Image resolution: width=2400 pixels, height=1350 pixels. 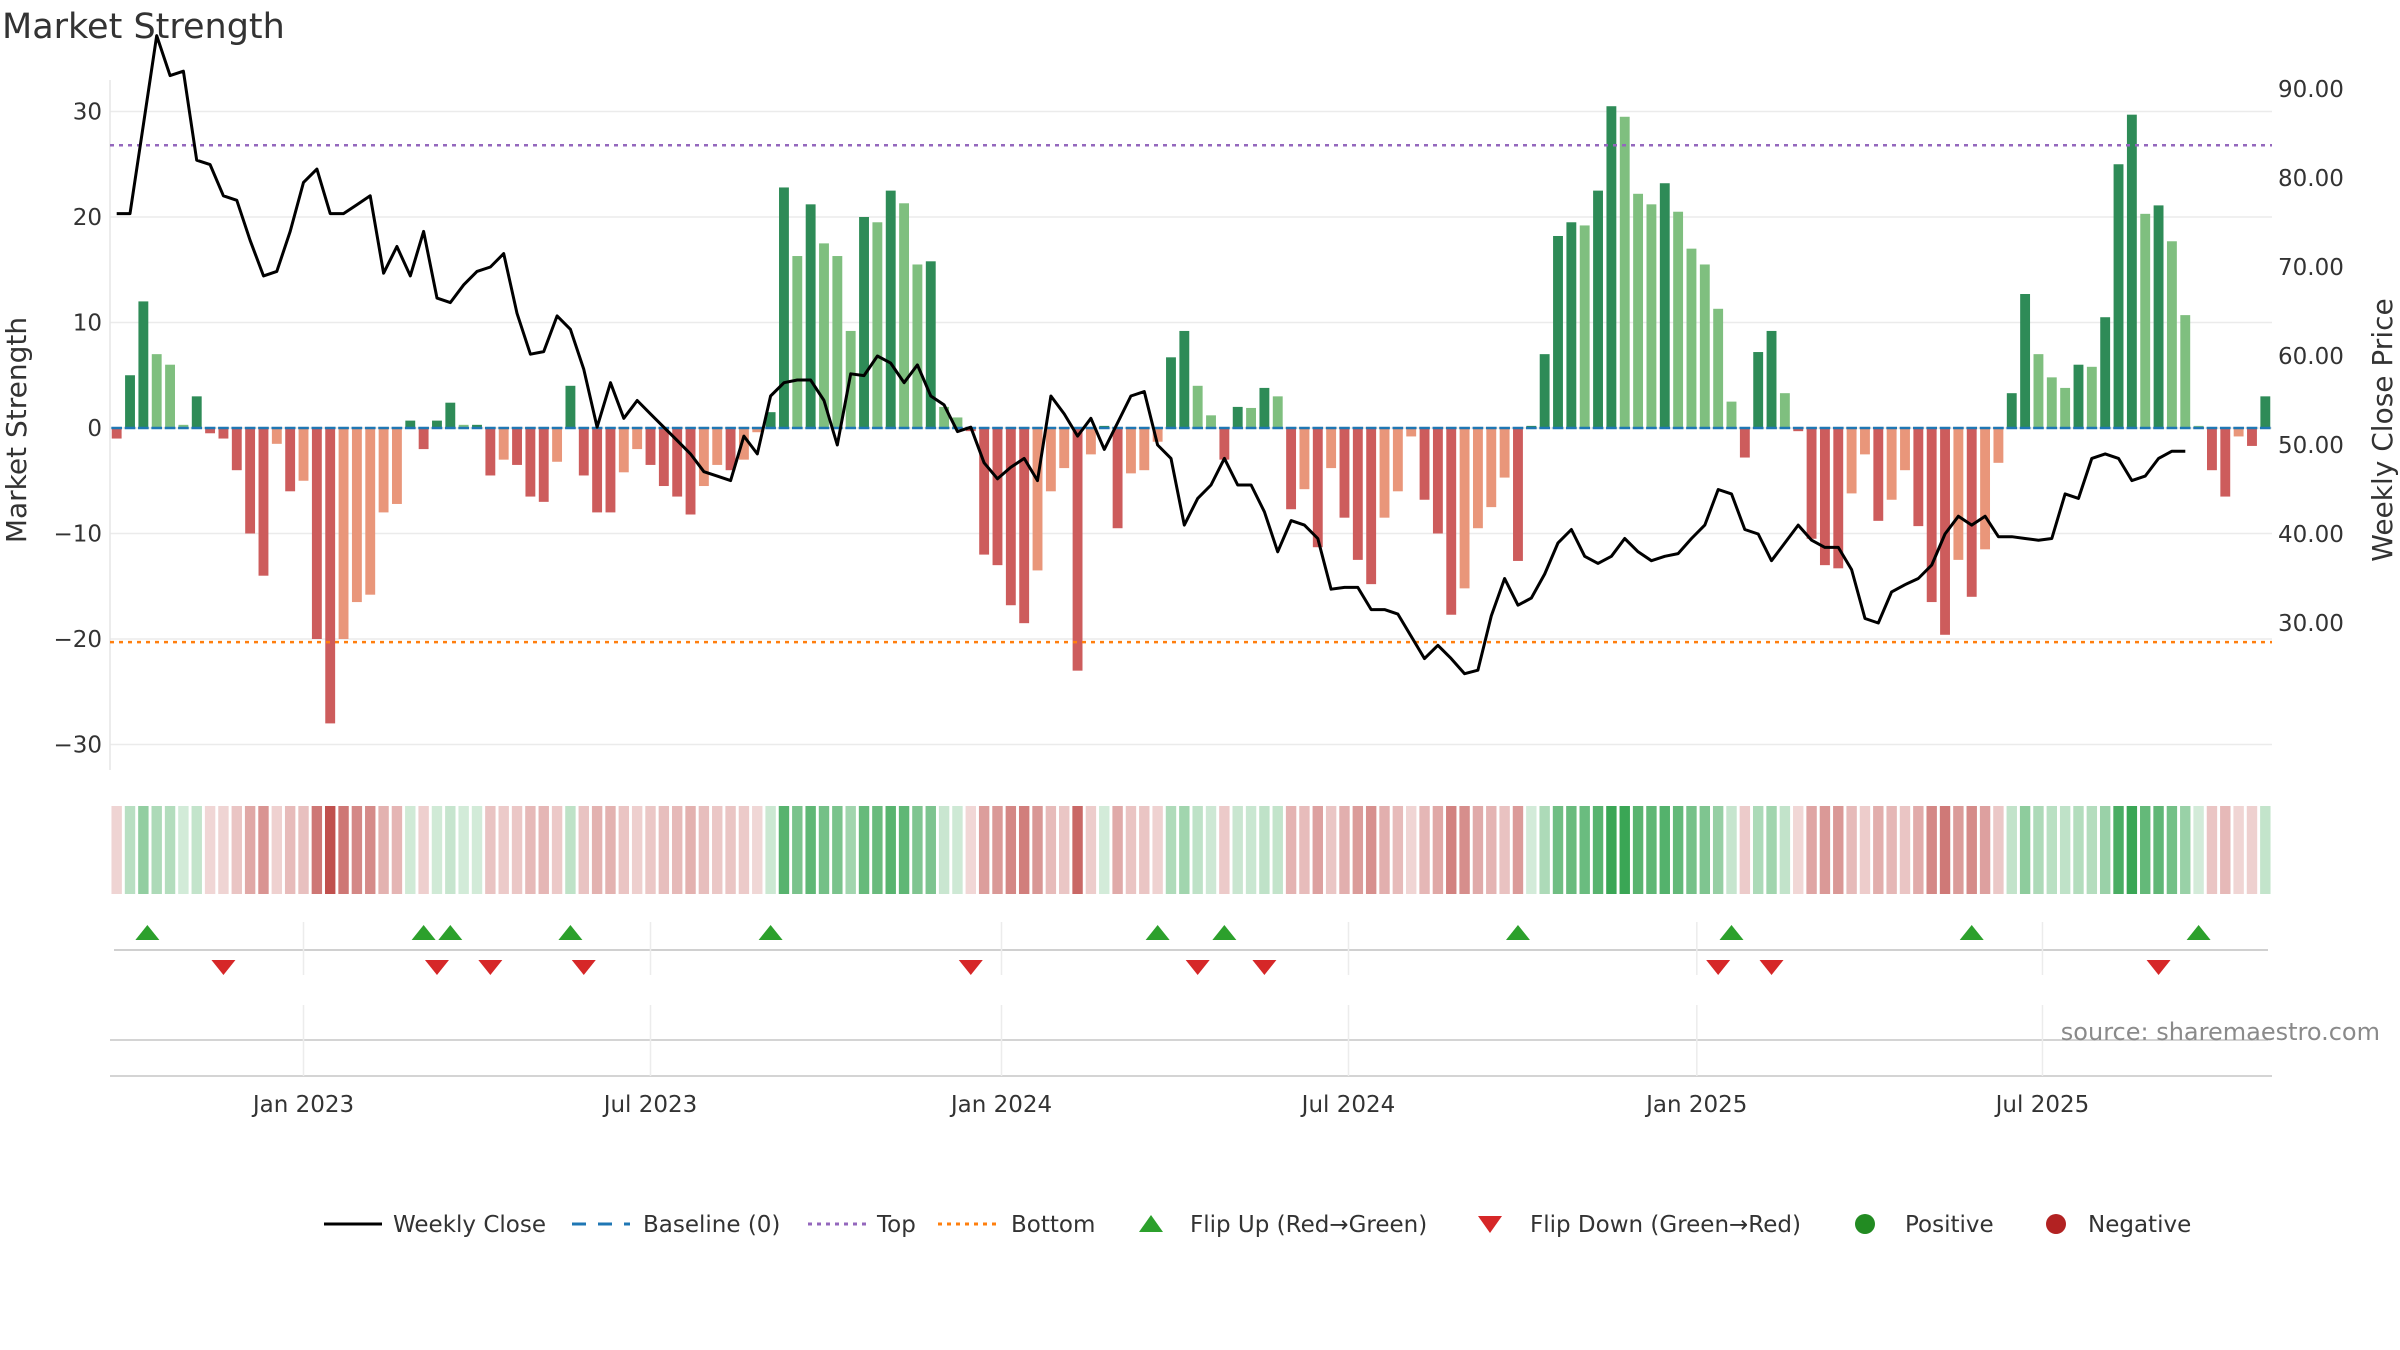 I want to click on legend-circle-positive, so click(x=1865, y=1224).